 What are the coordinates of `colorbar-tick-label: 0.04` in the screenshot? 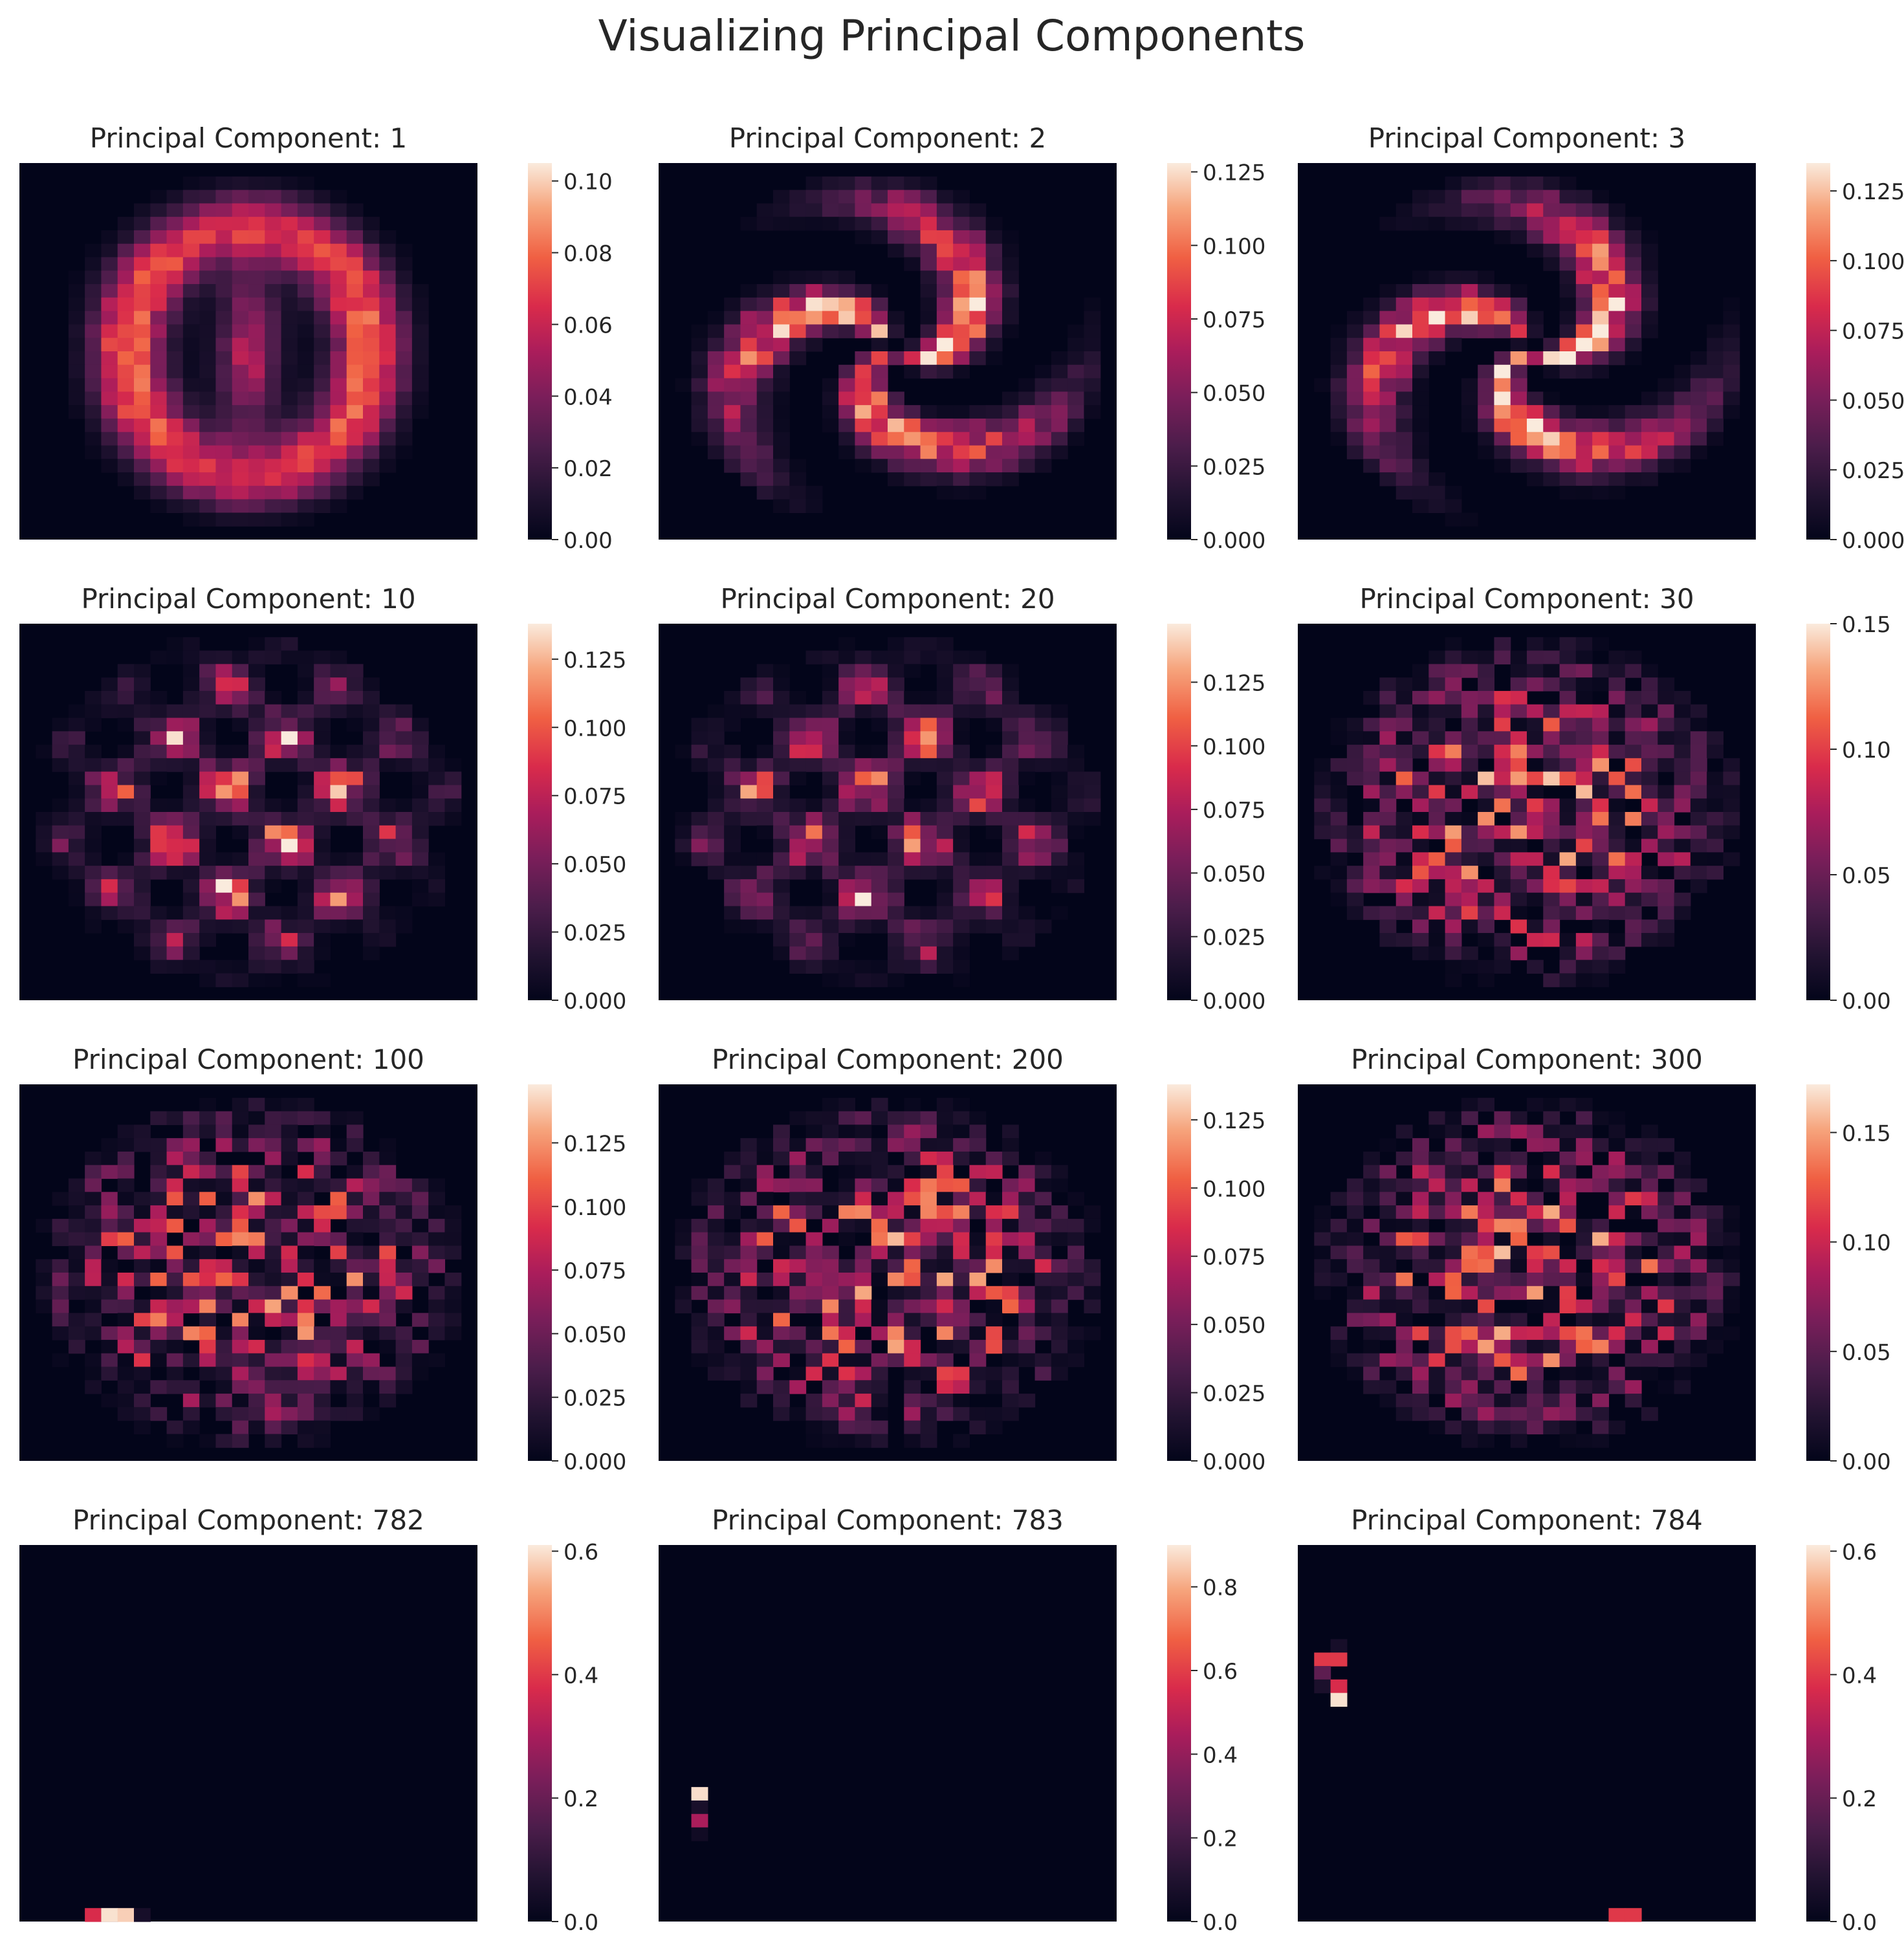 It's located at (588, 397).